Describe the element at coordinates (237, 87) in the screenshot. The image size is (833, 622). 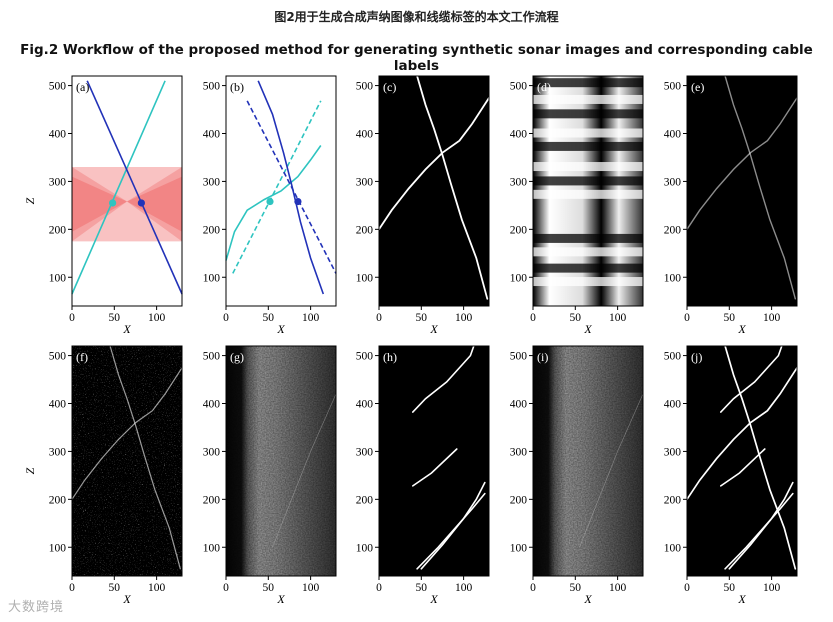
I see `panel-label: (b)` at that location.